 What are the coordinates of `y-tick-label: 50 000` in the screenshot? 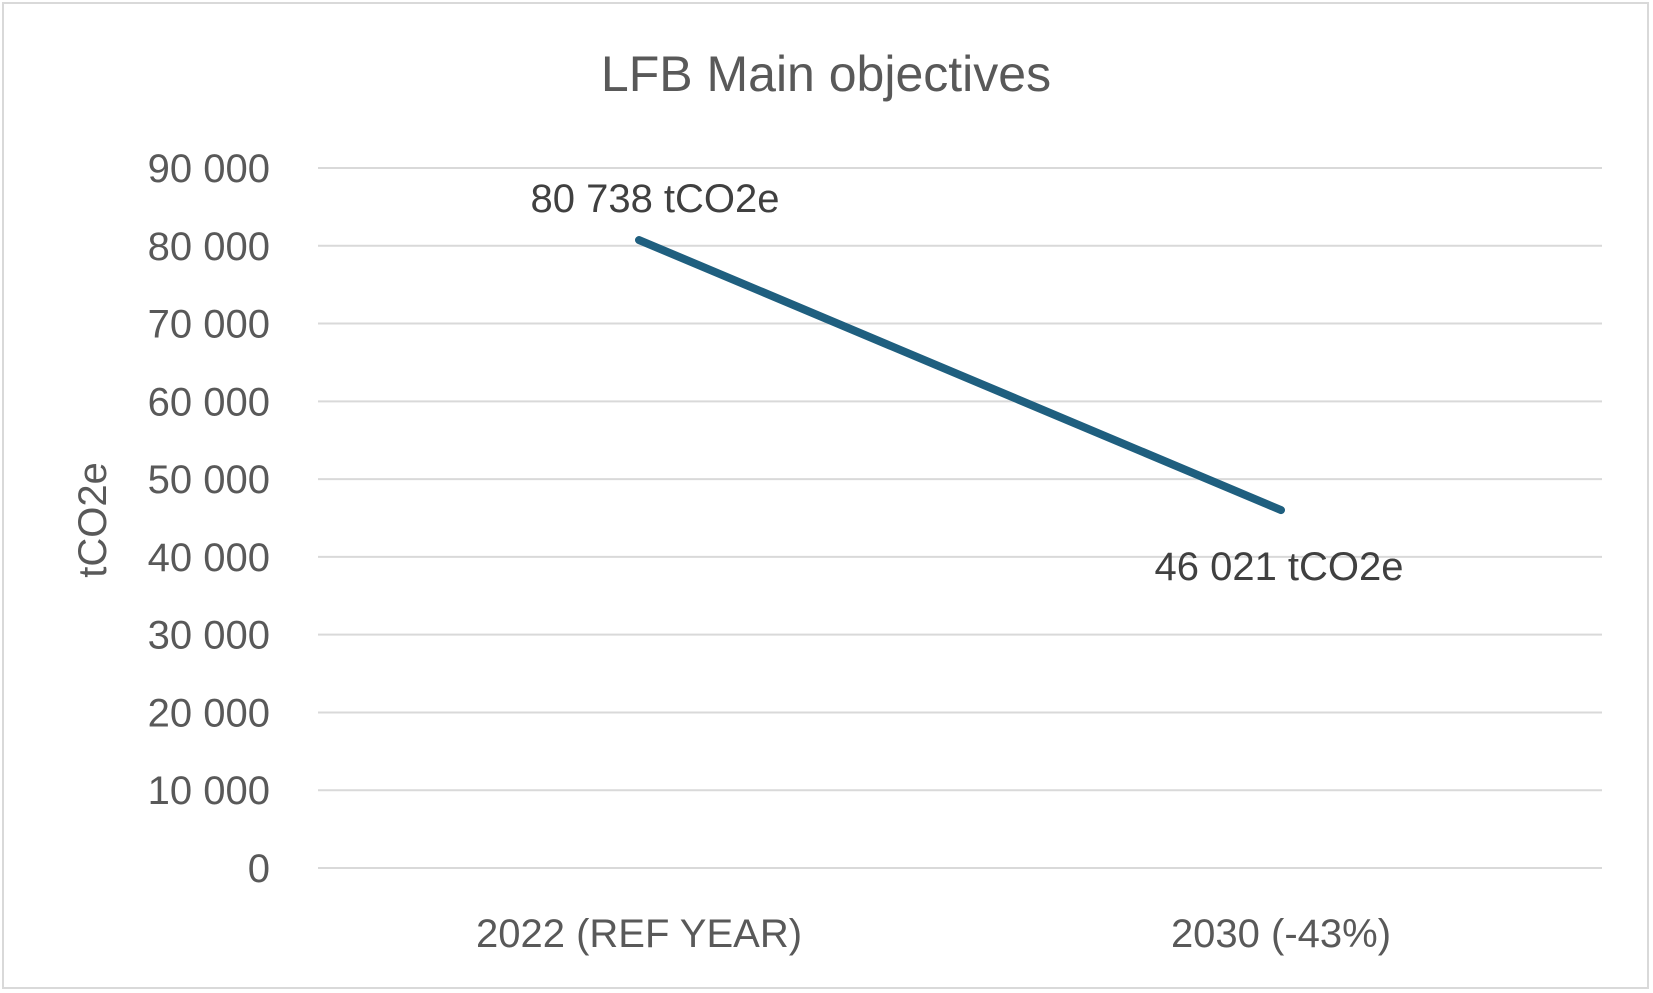 It's located at (209, 480).